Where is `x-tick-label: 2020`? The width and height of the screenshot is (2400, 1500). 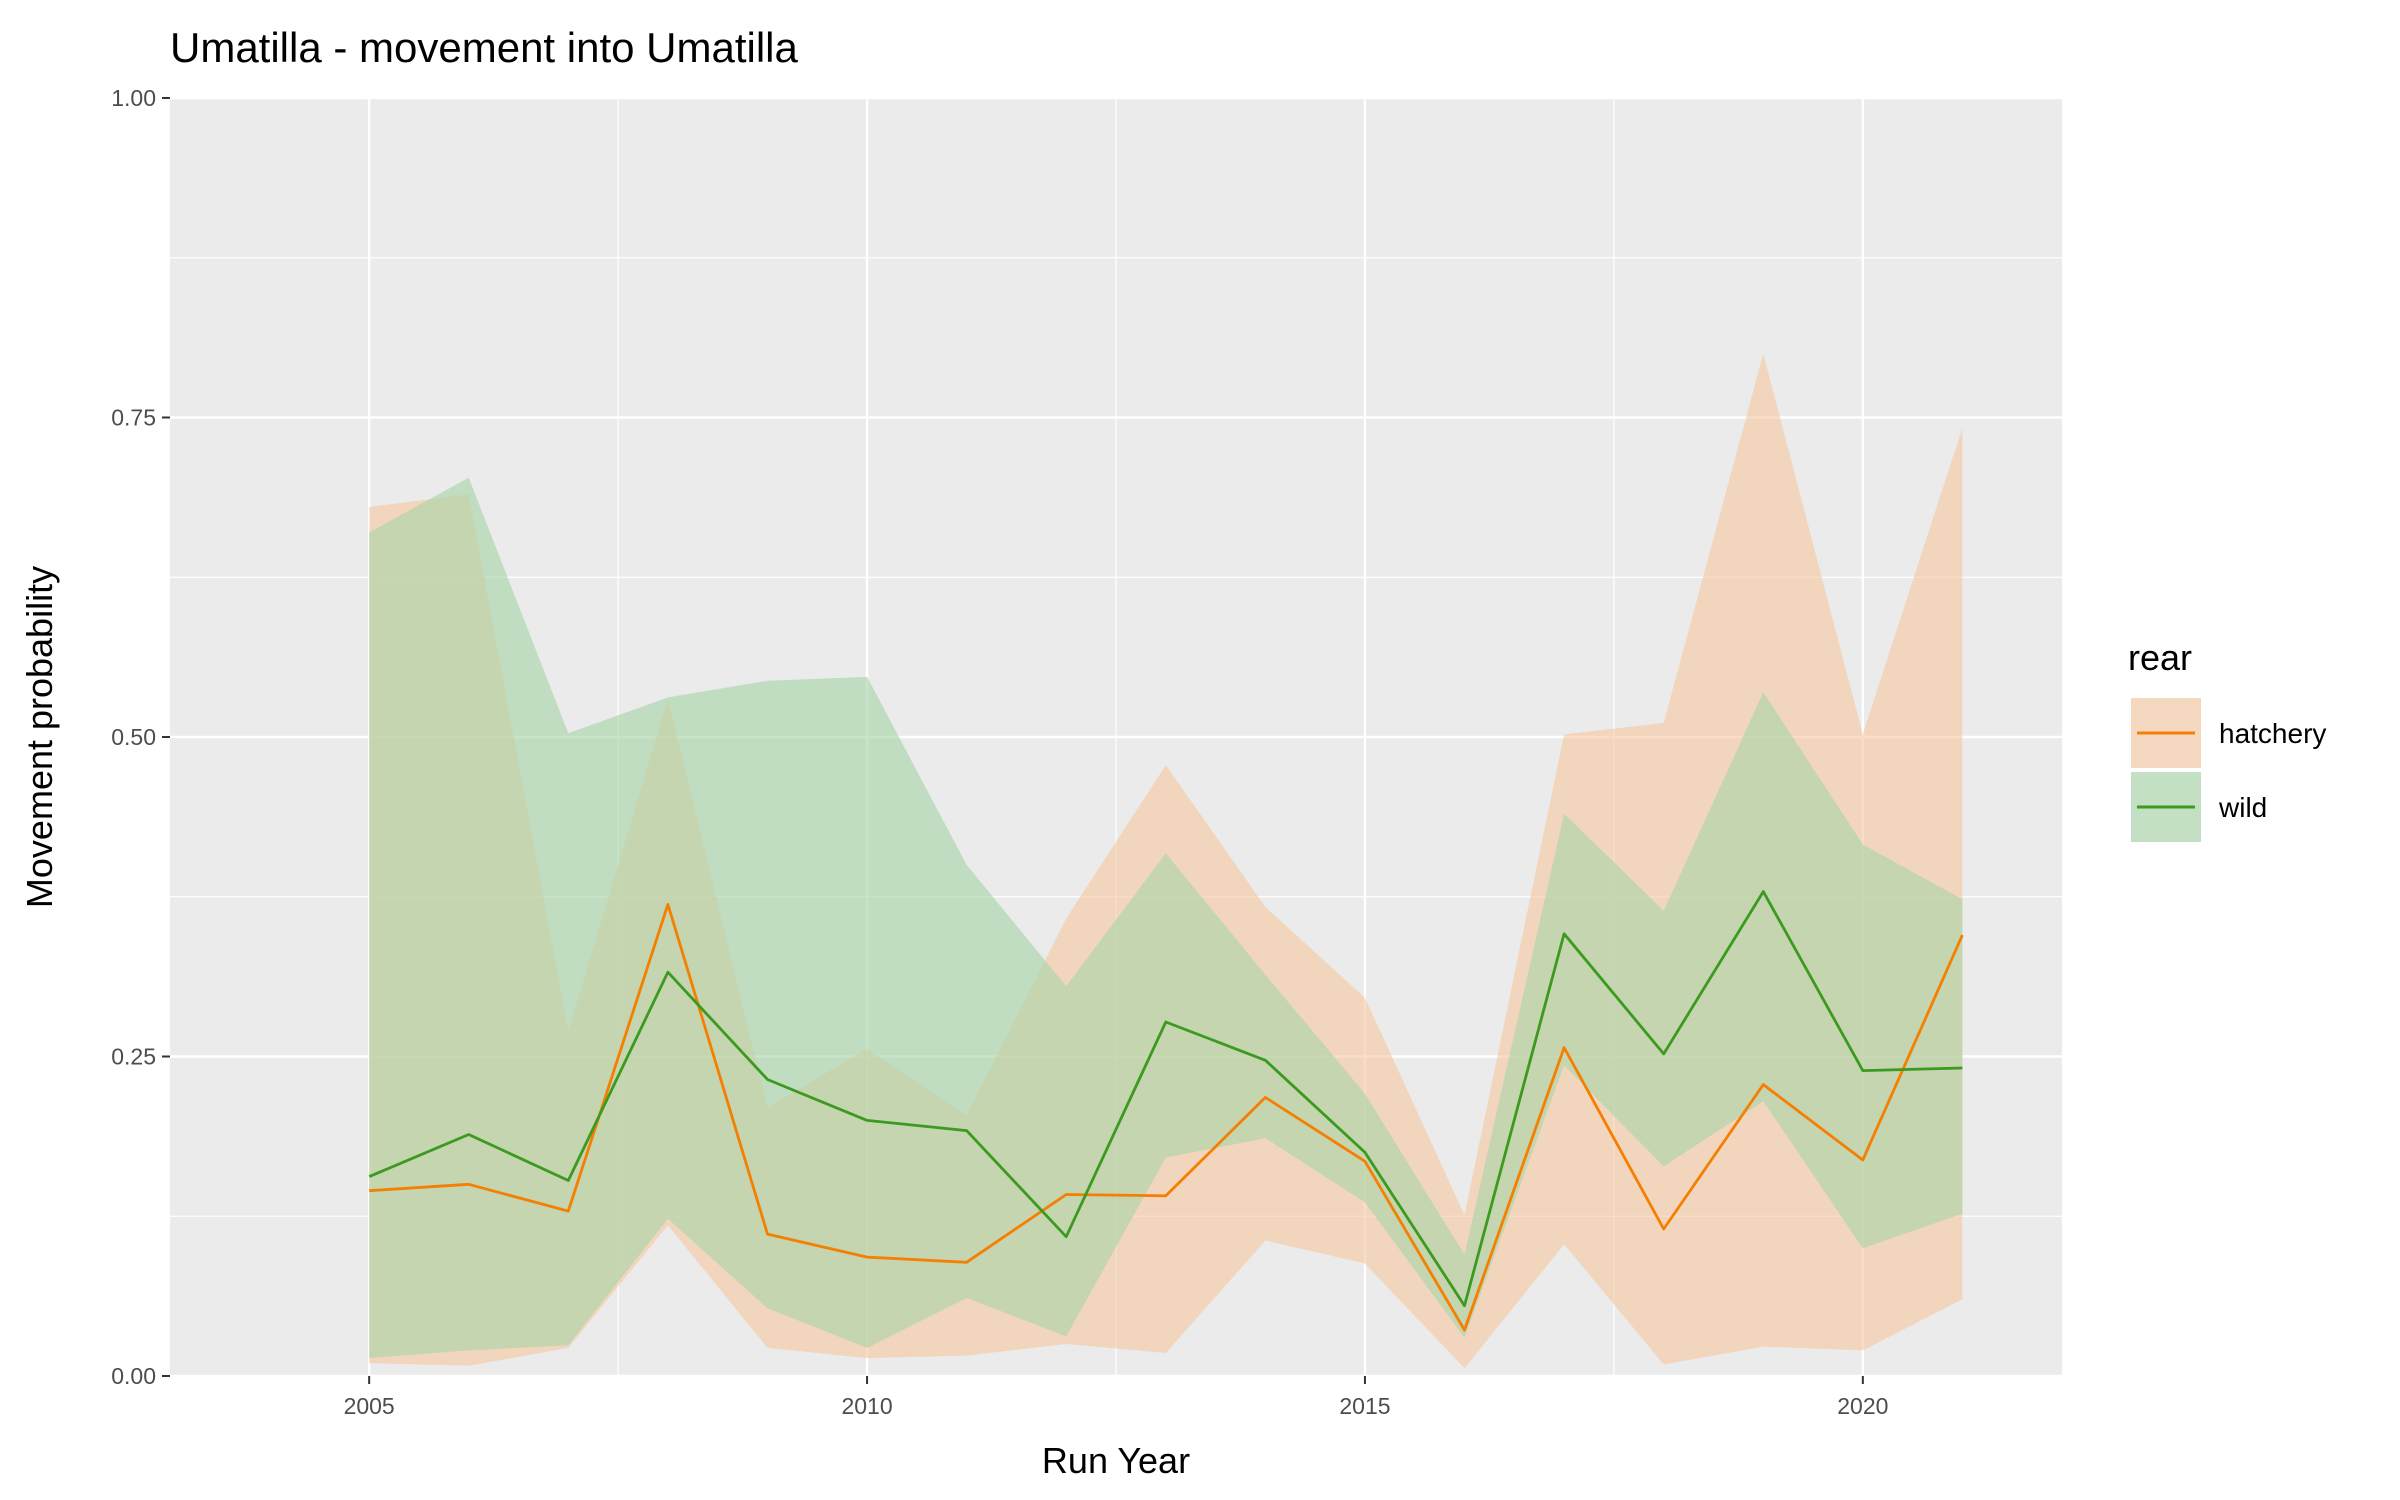
x-tick-label: 2020 is located at coordinates (1862, 1406).